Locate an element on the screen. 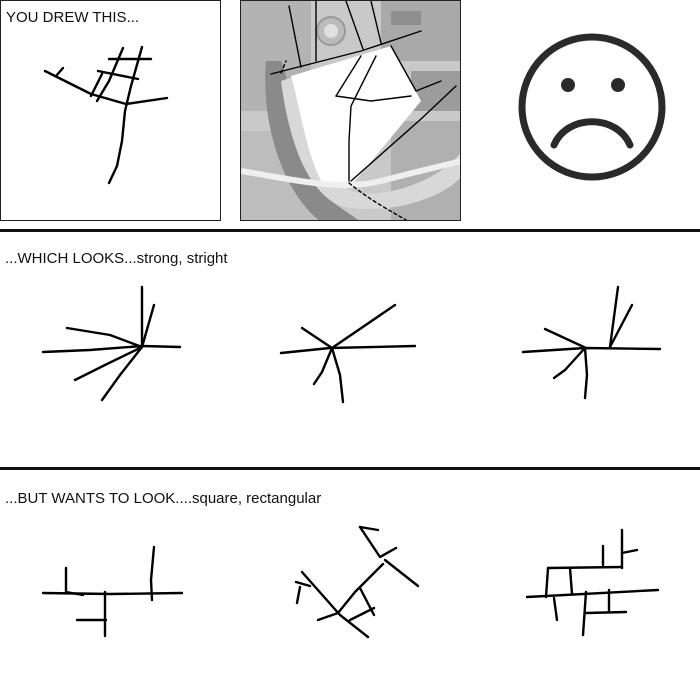  user-sketch is located at coordinates (106, 115).